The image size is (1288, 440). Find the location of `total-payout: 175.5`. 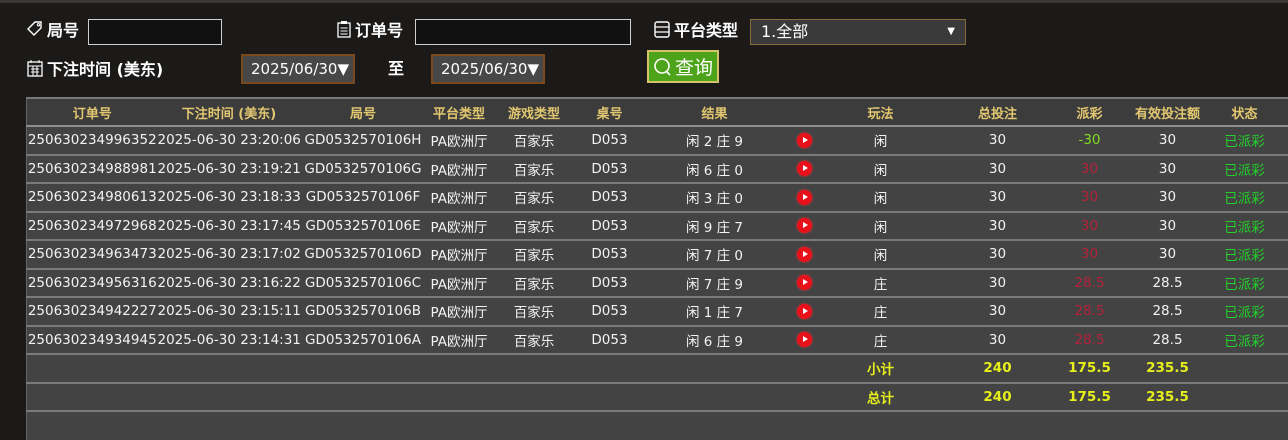

total-payout: 175.5 is located at coordinates (1090, 397).